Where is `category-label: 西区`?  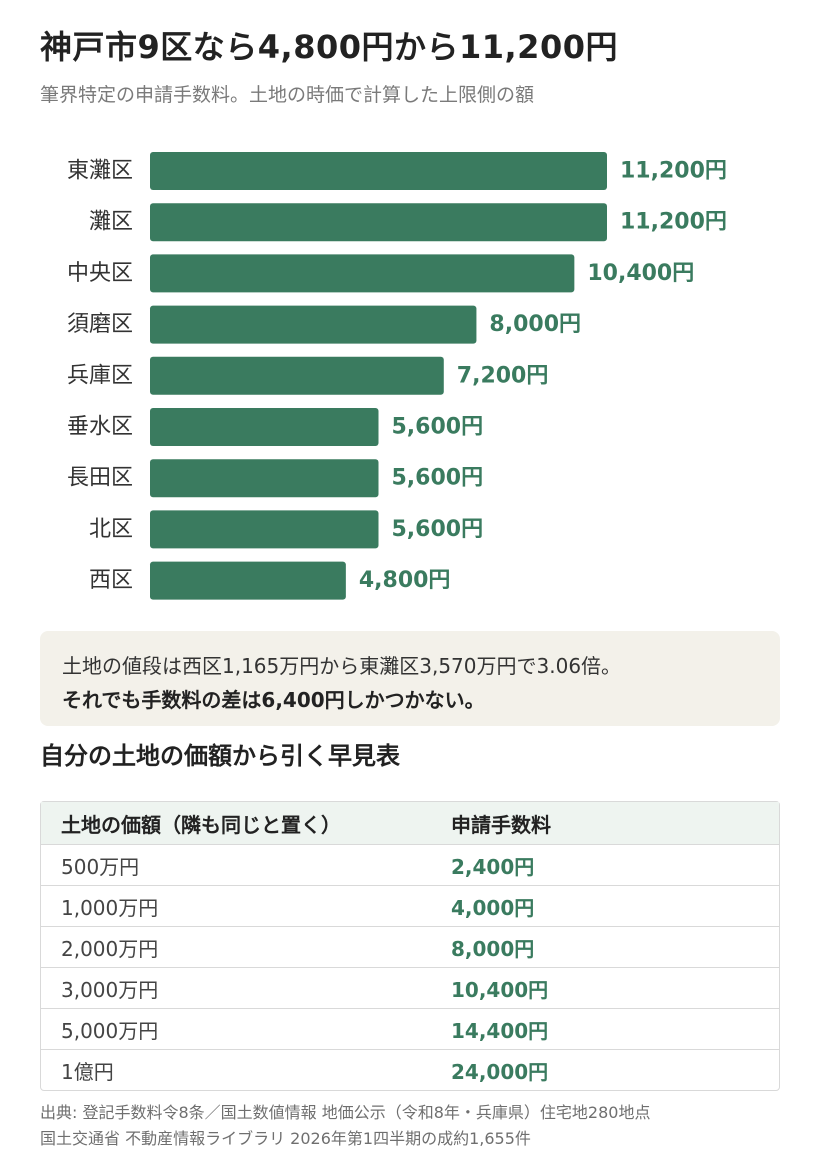 category-label: 西区 is located at coordinates (111, 580).